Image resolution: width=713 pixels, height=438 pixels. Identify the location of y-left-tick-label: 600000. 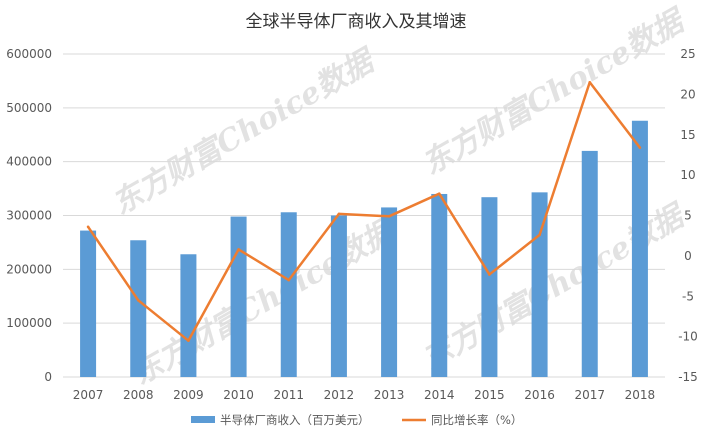
(29, 54).